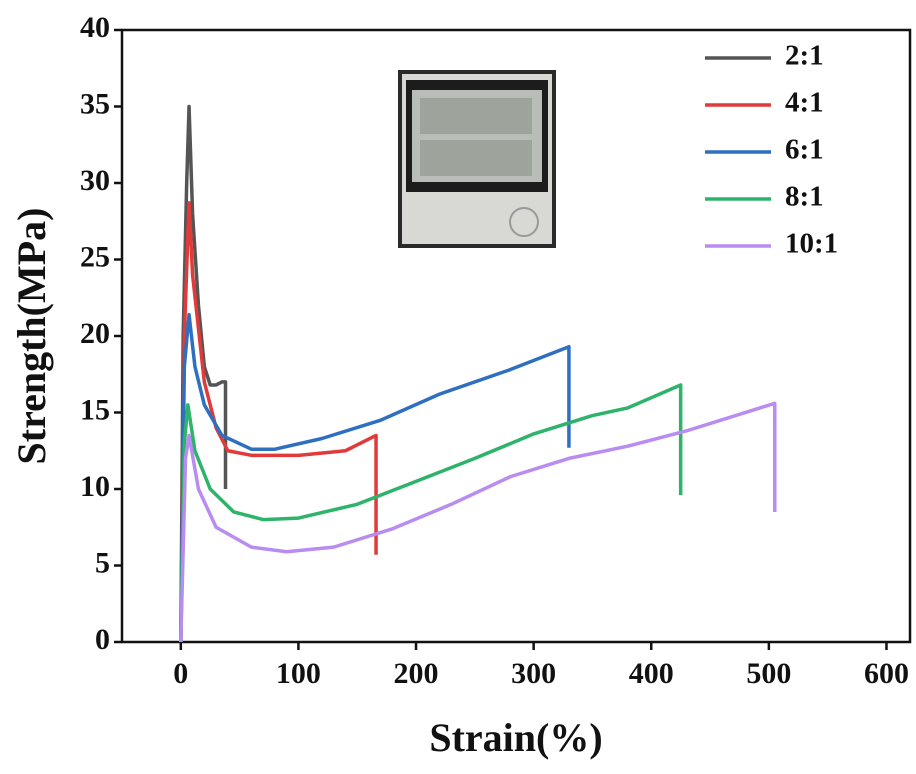 This screenshot has height=774, width=916. What do you see at coordinates (95, 333) in the screenshot?
I see `y-tick-label: 20` at bounding box center [95, 333].